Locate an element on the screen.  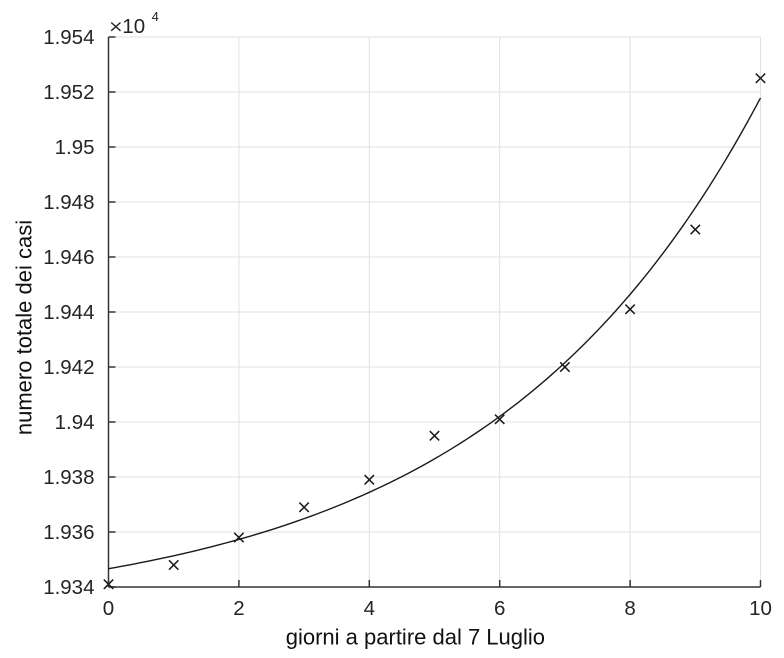
svg-text: 1.948 is located at coordinates (68, 202).